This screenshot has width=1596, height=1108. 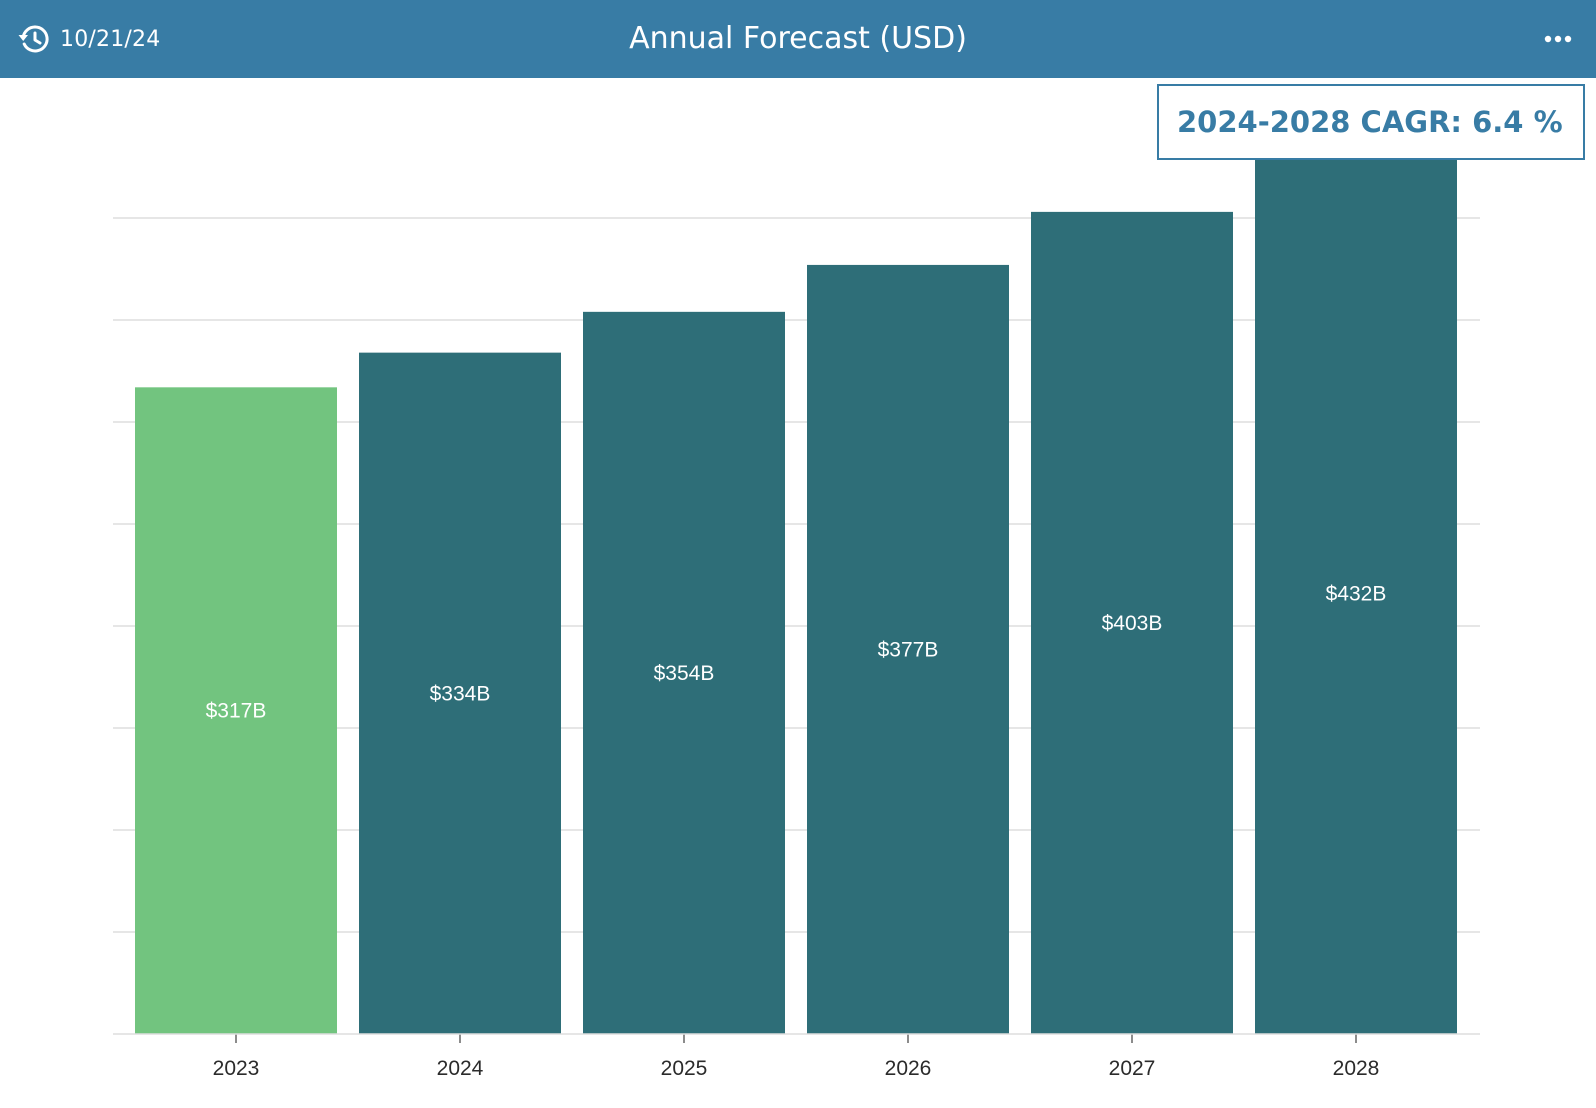 I want to click on cagr-annotation: 2024-2028 CAGR: 6.4 %, so click(x=1371, y=122).